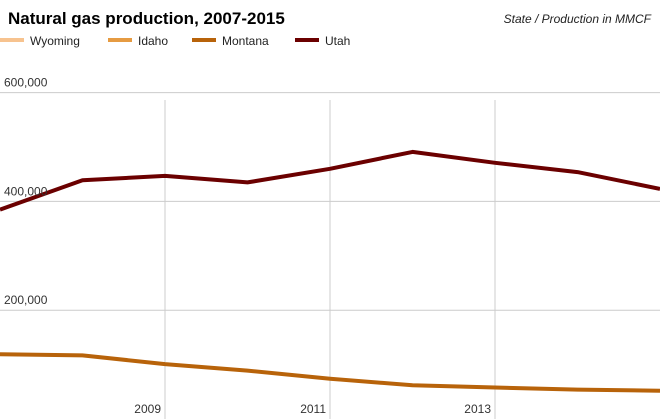 This screenshot has height=419, width=660. I want to click on legend: Wyoming Idaho Montana Utah, so click(175, 41).